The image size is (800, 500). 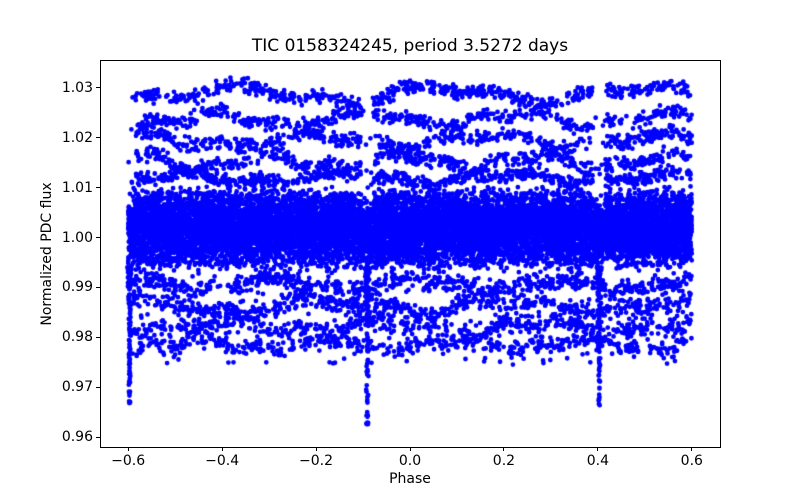 I want to click on y-tick-label: 1.01, so click(x=77, y=187).